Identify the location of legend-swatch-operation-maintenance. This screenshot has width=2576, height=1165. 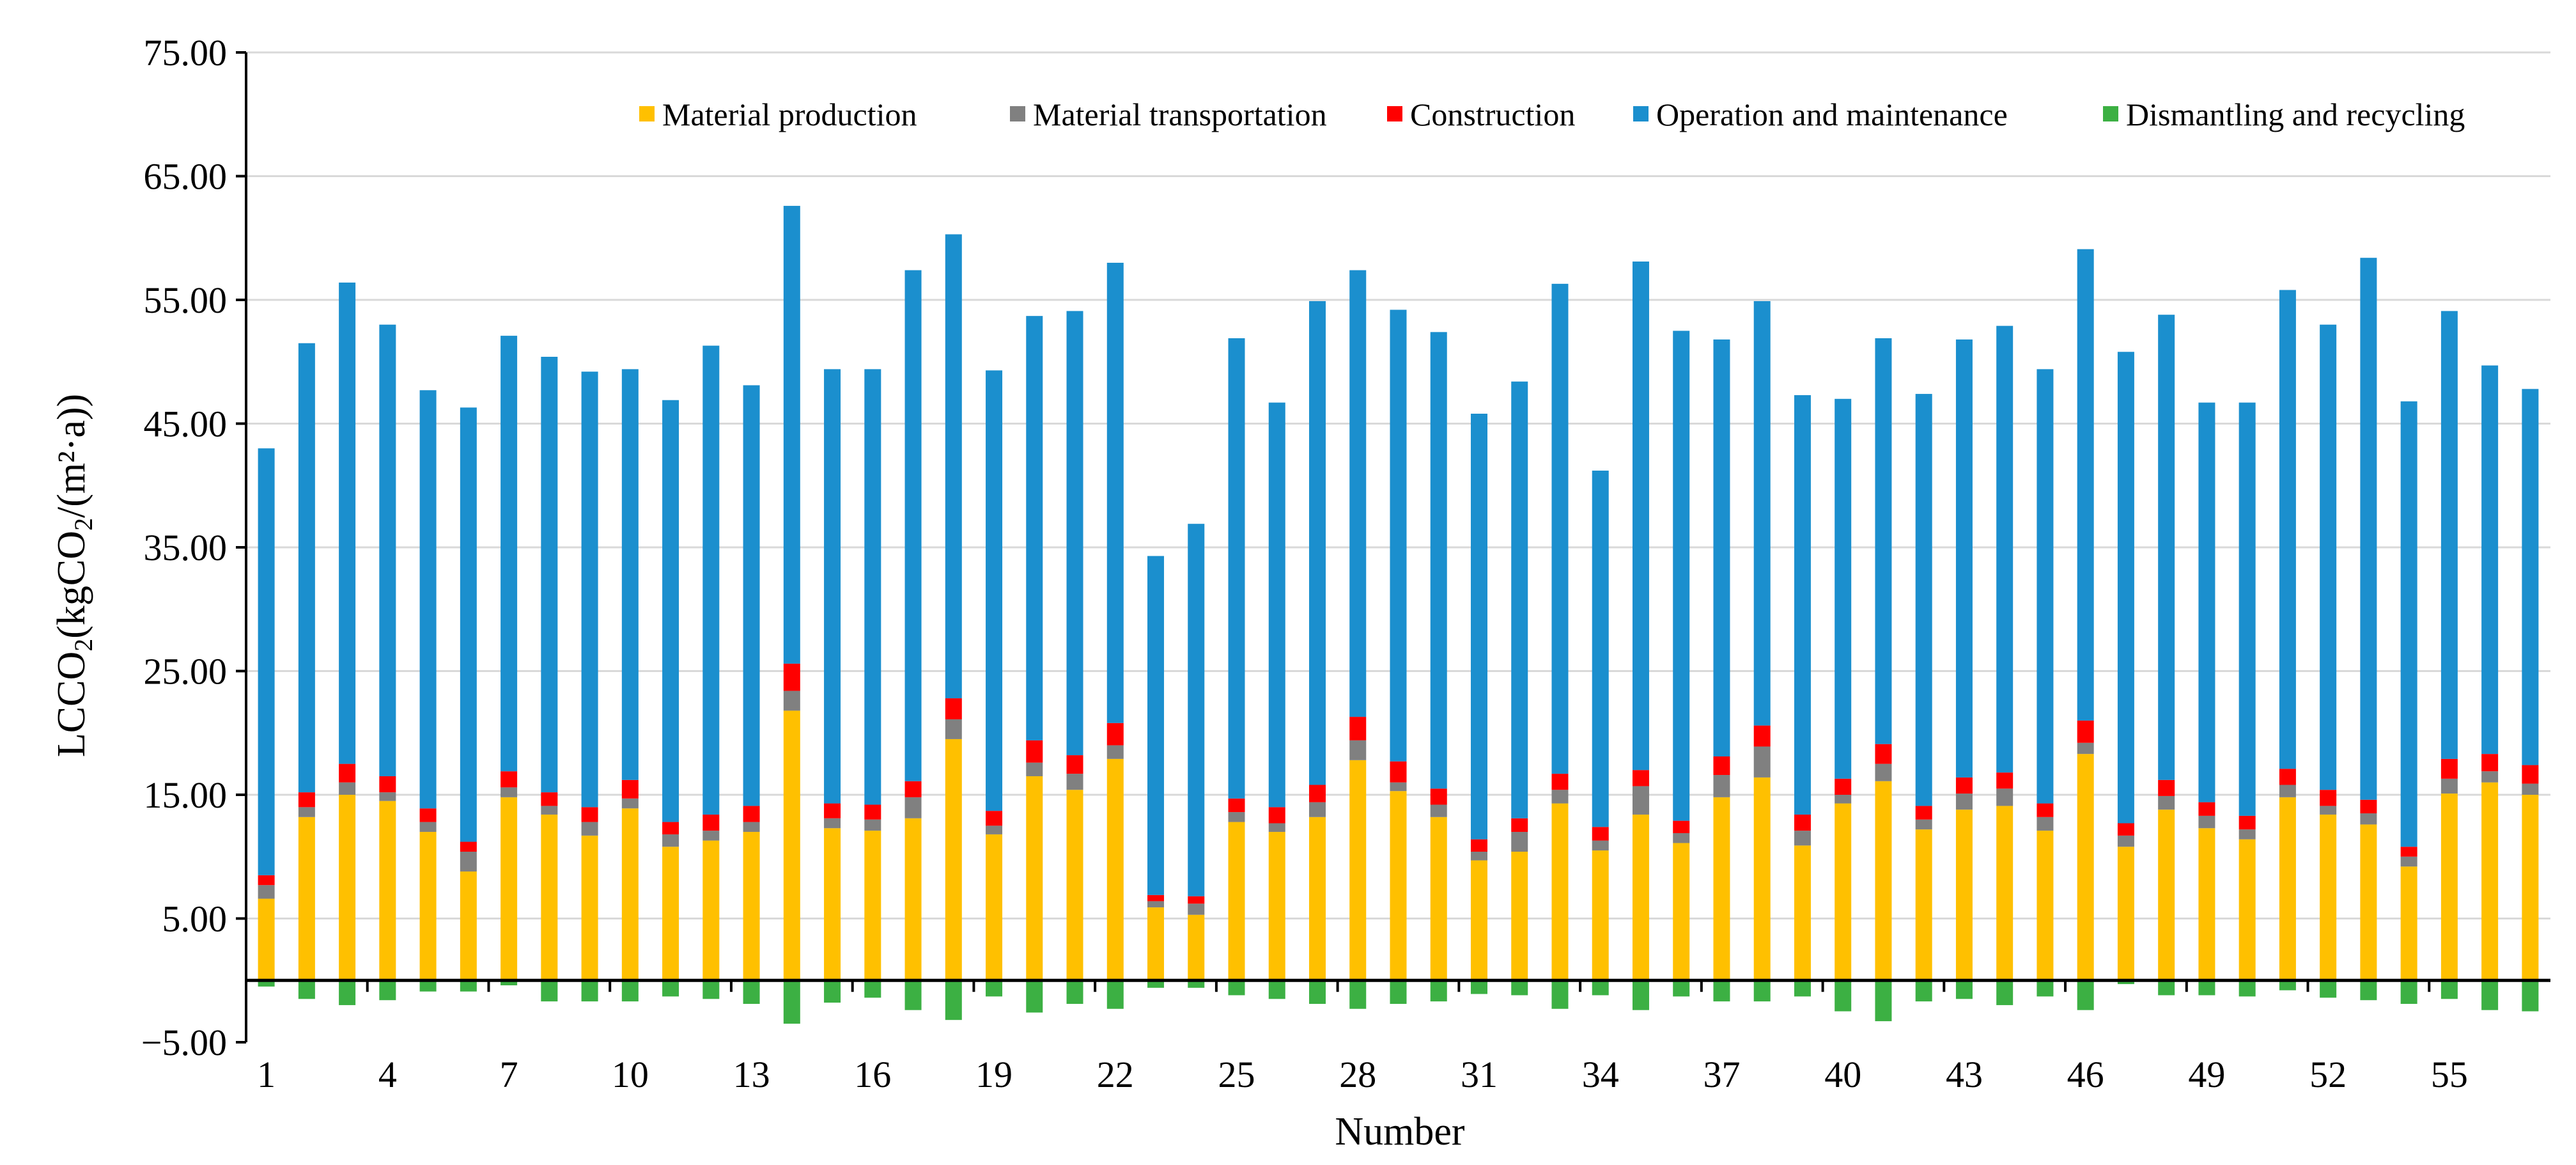
(1641, 113).